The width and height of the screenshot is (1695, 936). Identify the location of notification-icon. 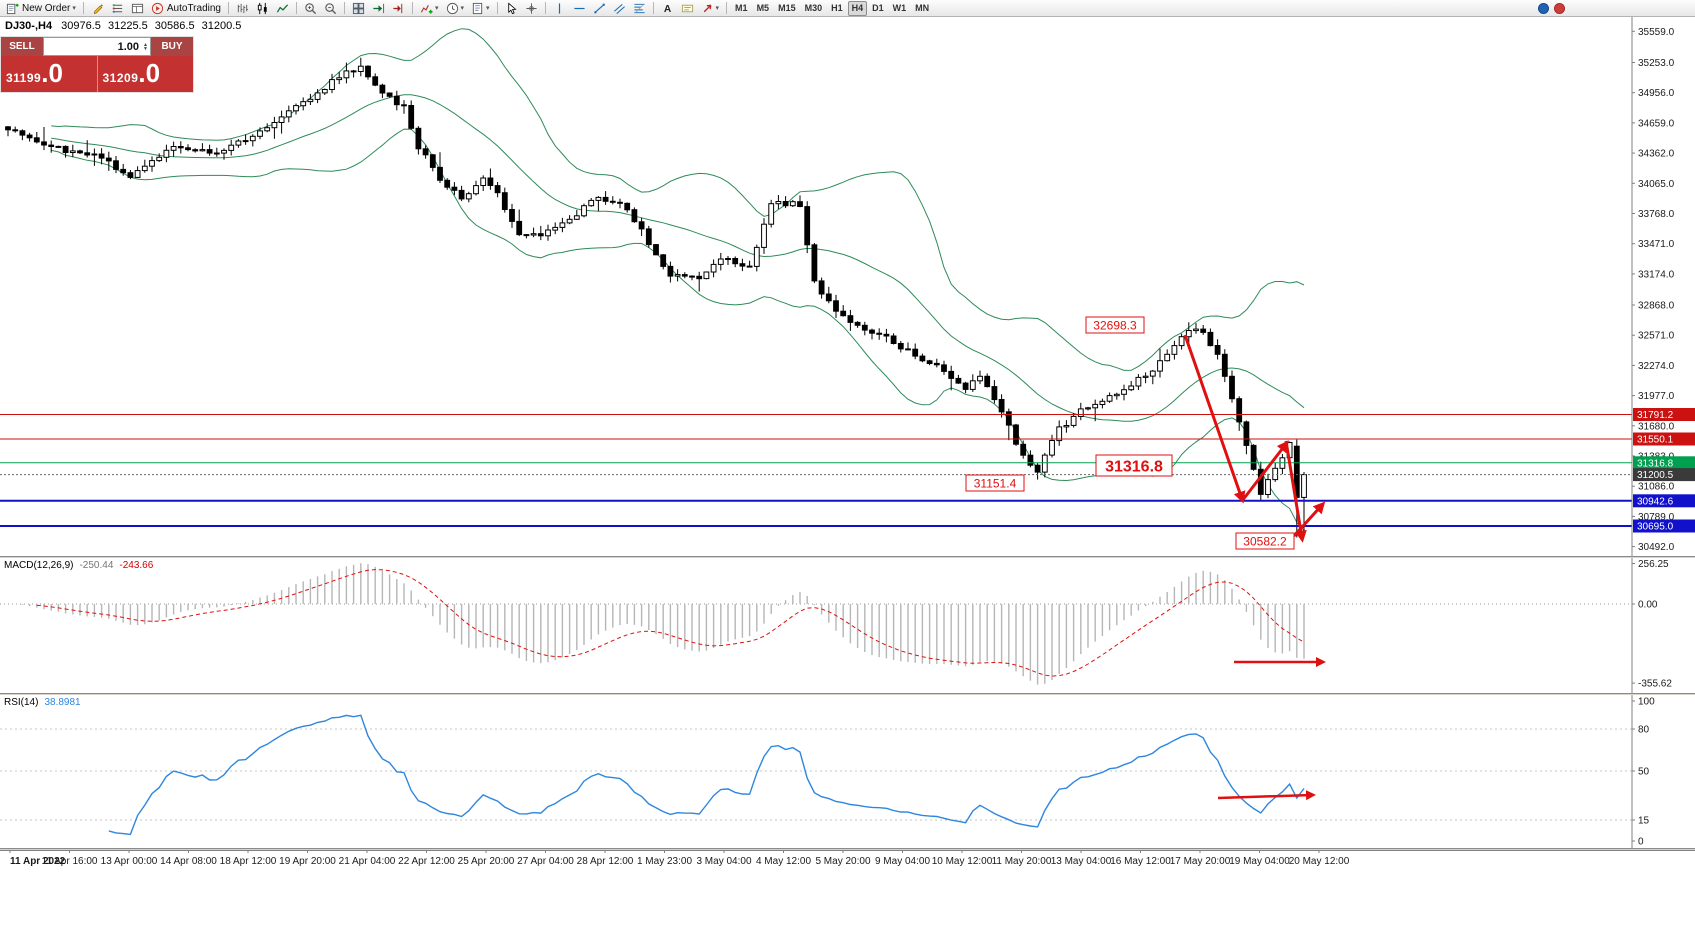
(1559, 8).